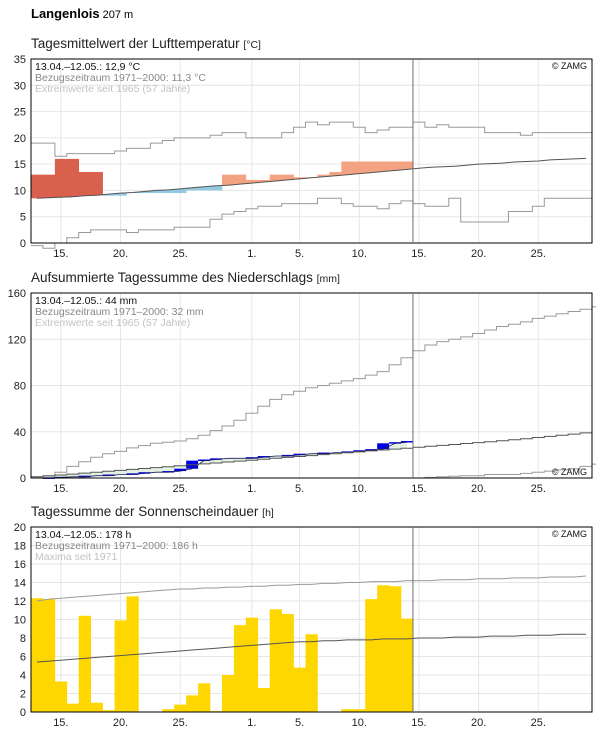 Image resolution: width=596 pixels, height=729 pixels. Describe the element at coordinates (180, 254) in the screenshot. I see `temp-xtick-label: 25.` at that location.